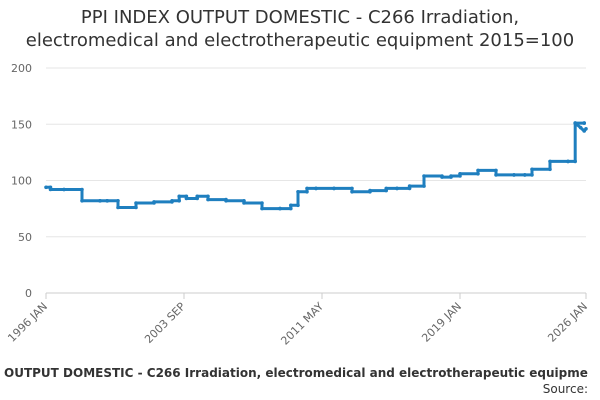 Image resolution: width=600 pixels, height=400 pixels. I want to click on y-tick-label-150: 150, so click(21, 124).